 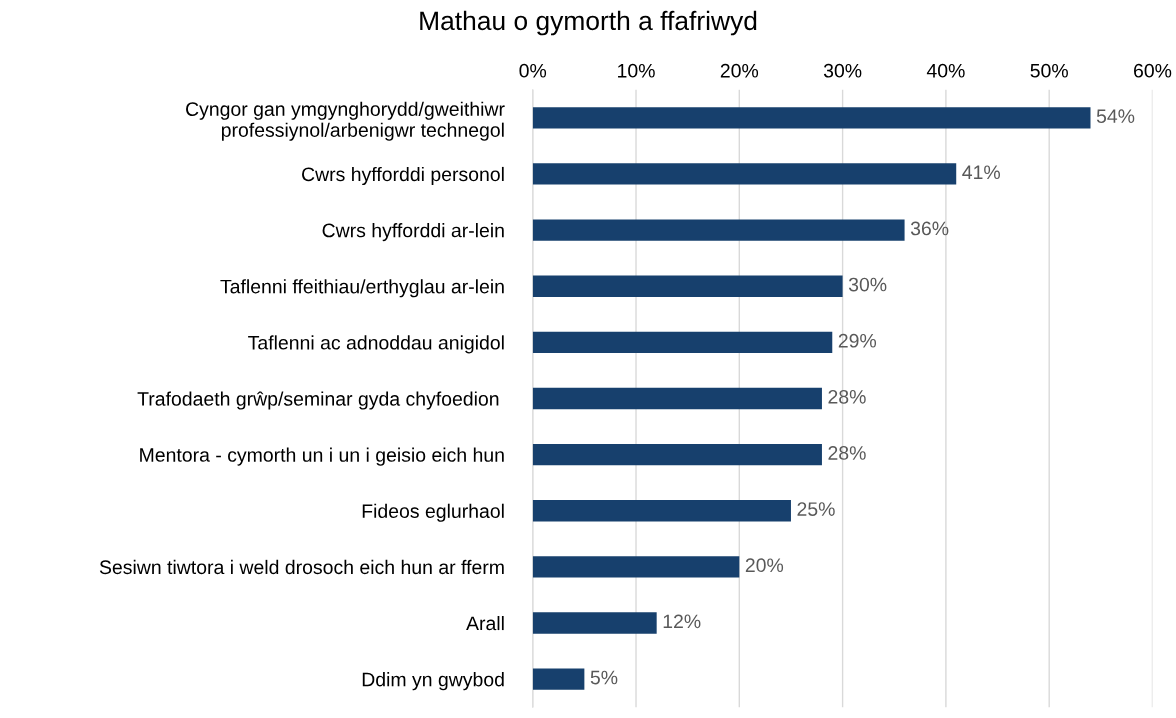 What do you see at coordinates (929, 228) in the screenshot?
I see `data-label: 36%` at bounding box center [929, 228].